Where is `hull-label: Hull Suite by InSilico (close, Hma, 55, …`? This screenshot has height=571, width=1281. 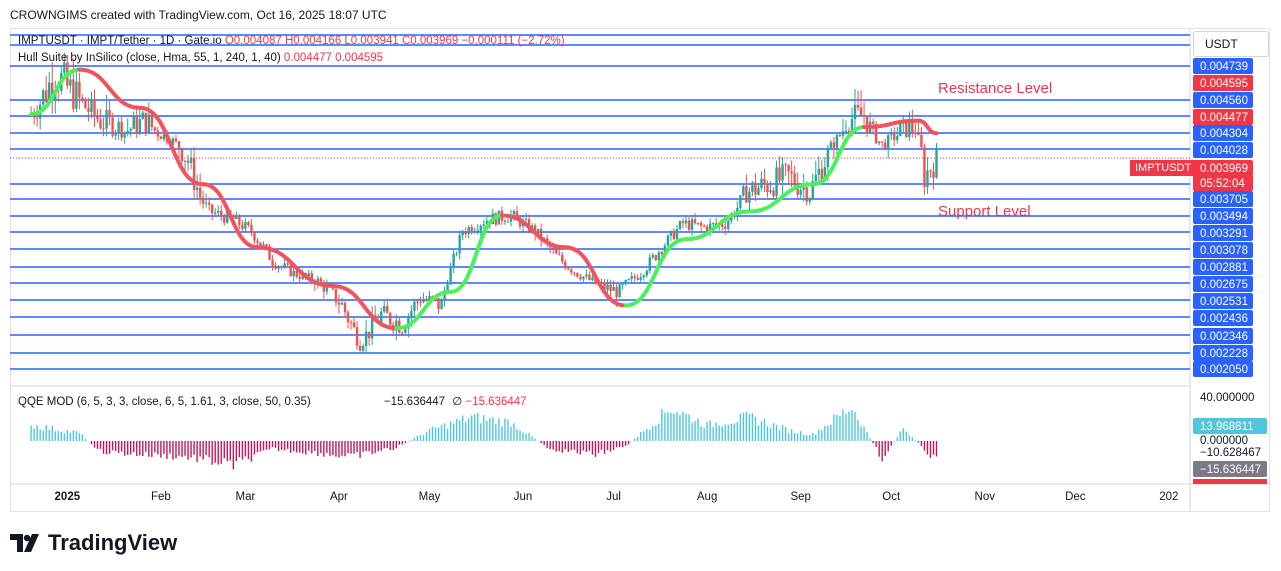
hull-label: Hull Suite by InSilico (close, Hma, 55, … is located at coordinates (149, 58).